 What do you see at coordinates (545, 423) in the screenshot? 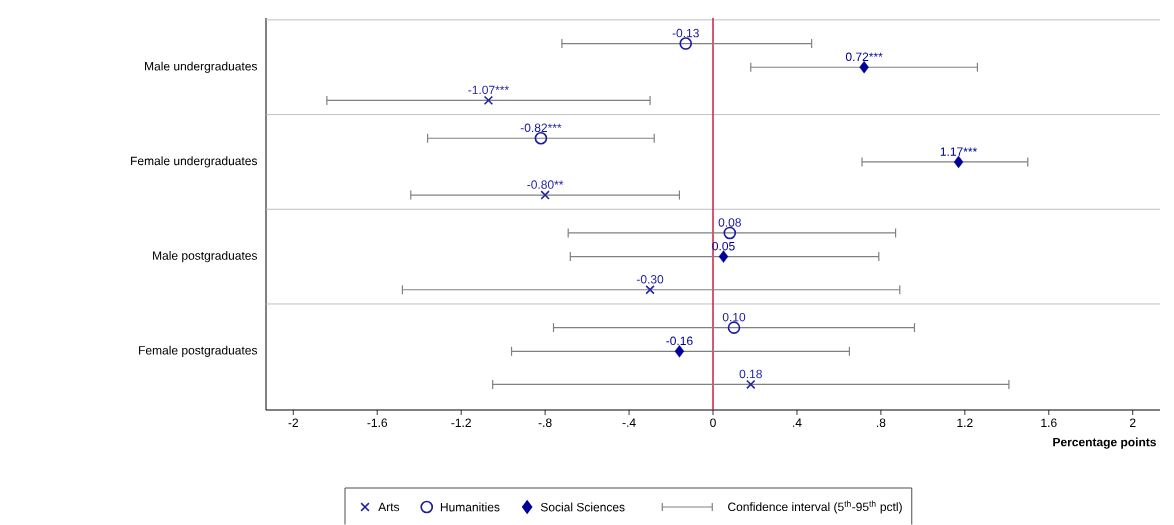
I see `x-tick-label: -.8` at bounding box center [545, 423].